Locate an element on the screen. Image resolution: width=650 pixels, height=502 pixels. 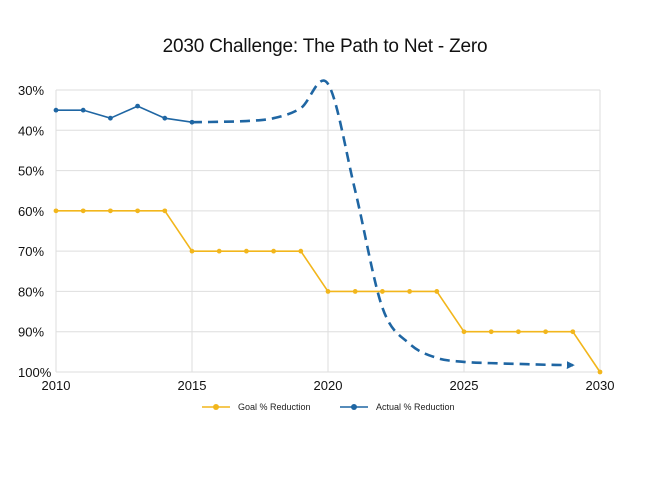
y-tick-label: 40% is located at coordinates (31, 130).